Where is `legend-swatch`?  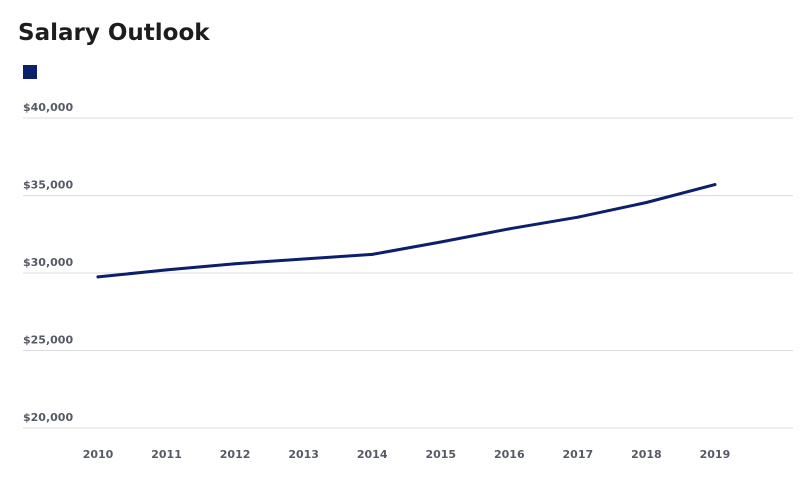
legend-swatch is located at coordinates (30, 72).